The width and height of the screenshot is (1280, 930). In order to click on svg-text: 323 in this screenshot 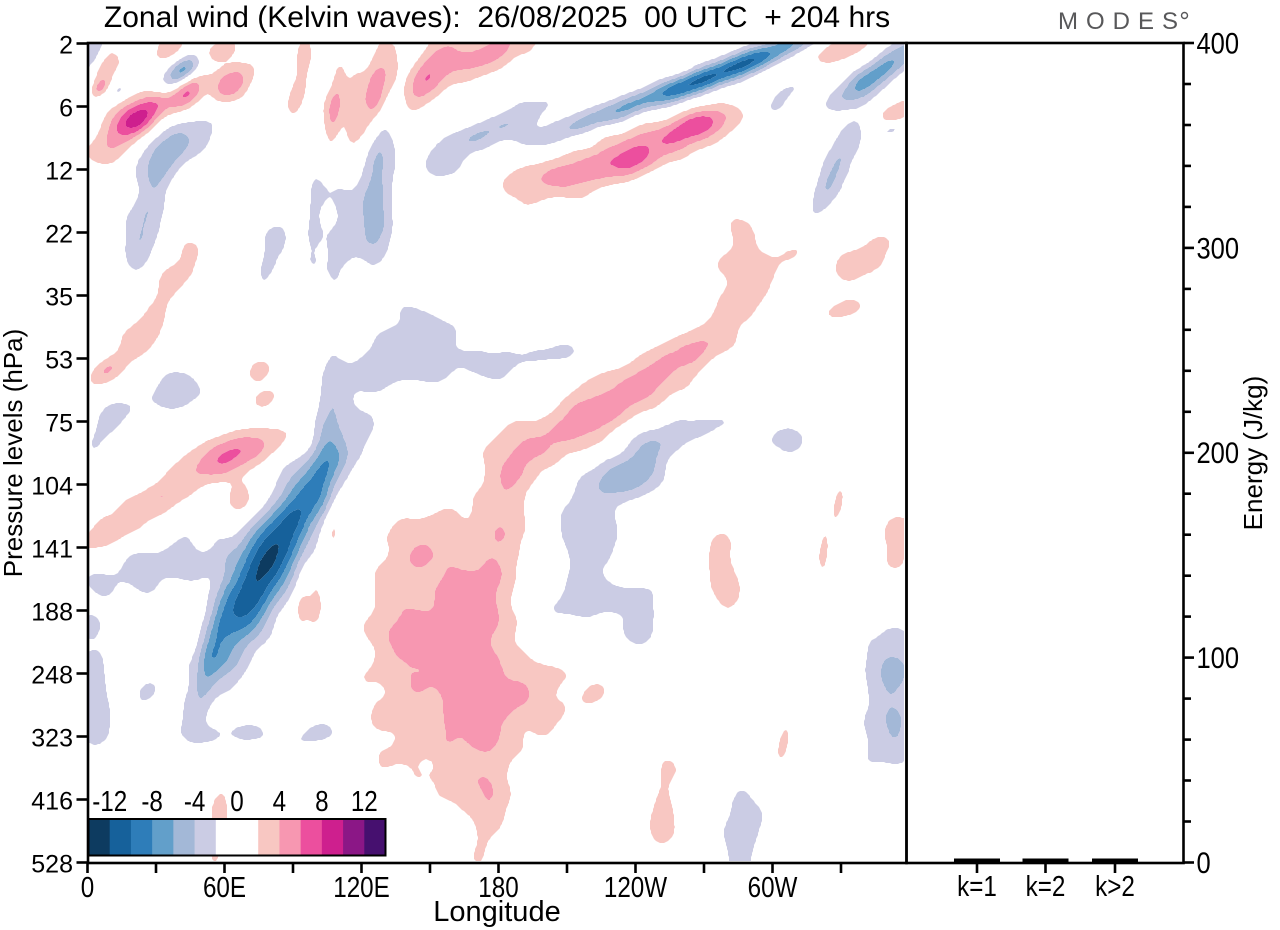, I will do `click(52, 739)`.